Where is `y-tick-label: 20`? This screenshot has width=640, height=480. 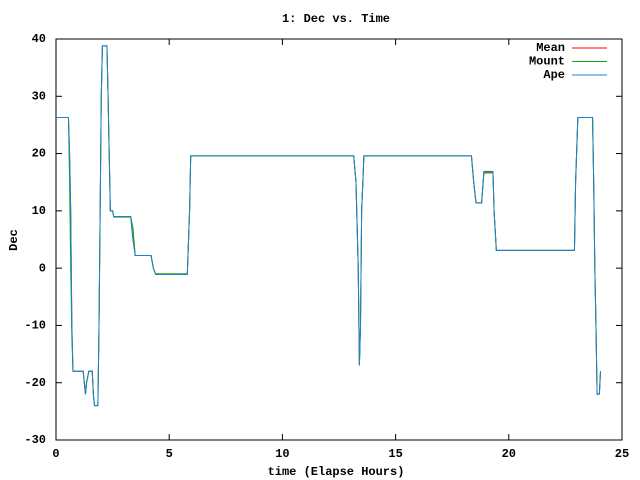 y-tick-label: 20 is located at coordinates (39, 154).